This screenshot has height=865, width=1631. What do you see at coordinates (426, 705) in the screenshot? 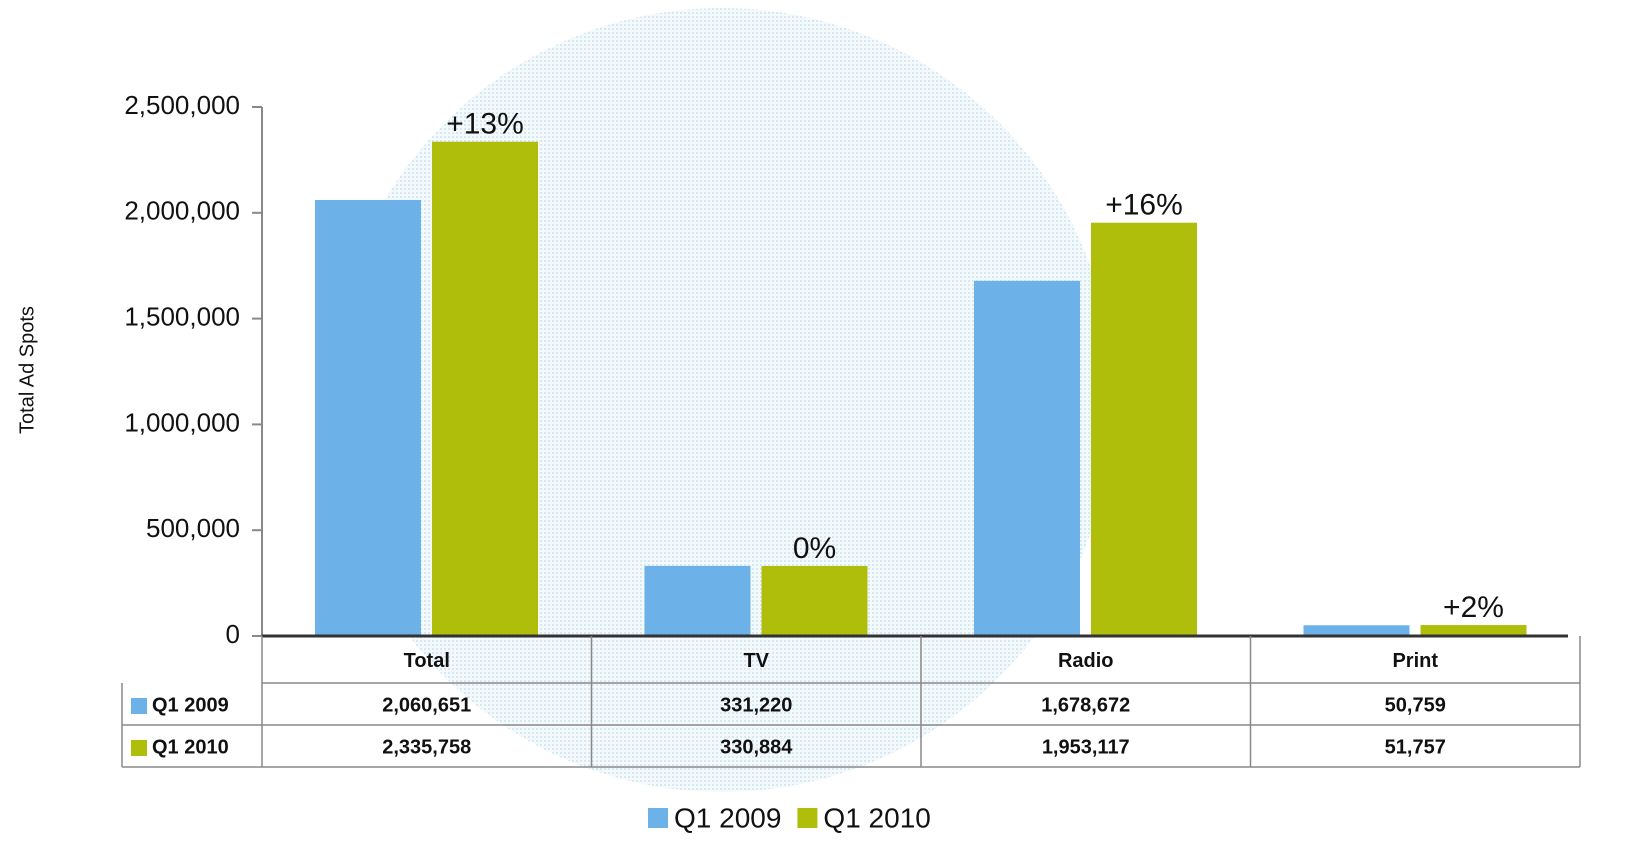
I see `data-label: 2,060,651` at bounding box center [426, 705].